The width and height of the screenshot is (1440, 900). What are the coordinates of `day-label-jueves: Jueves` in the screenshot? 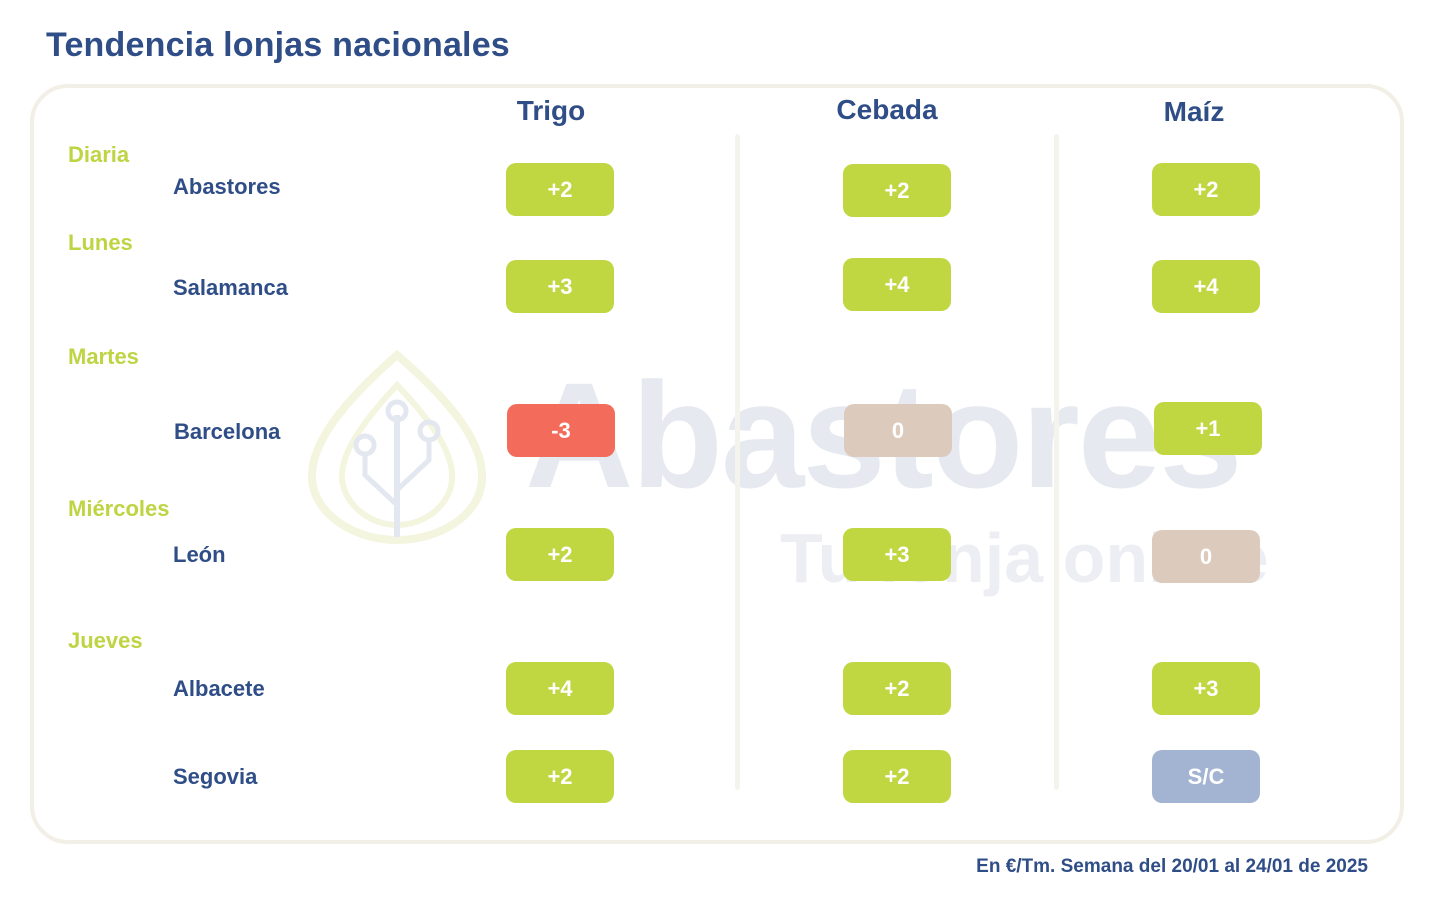 It's located at (105, 640).